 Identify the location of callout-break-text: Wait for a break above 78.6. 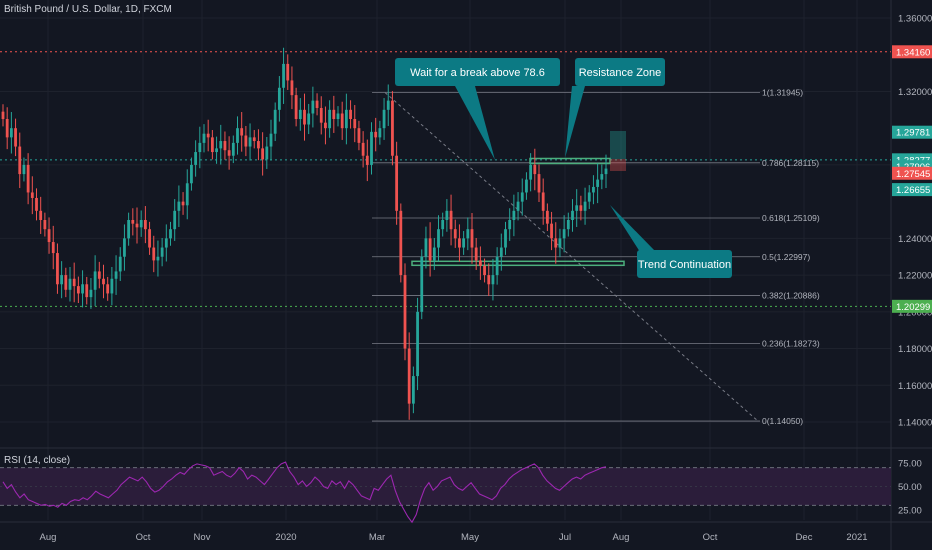
(477, 73).